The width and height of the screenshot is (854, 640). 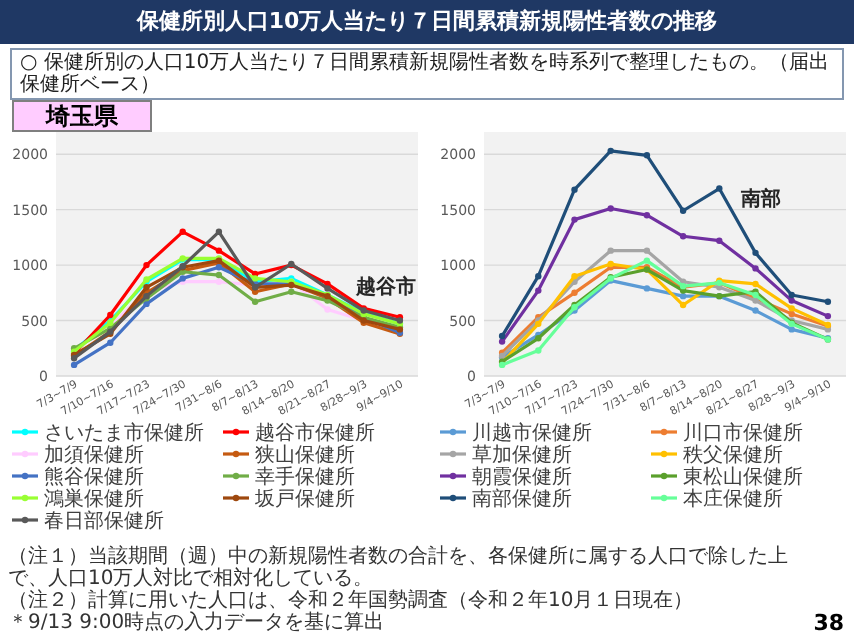 What do you see at coordinates (522, 455) in the screenshot?
I see `legend-label: 草加保健所` at bounding box center [522, 455].